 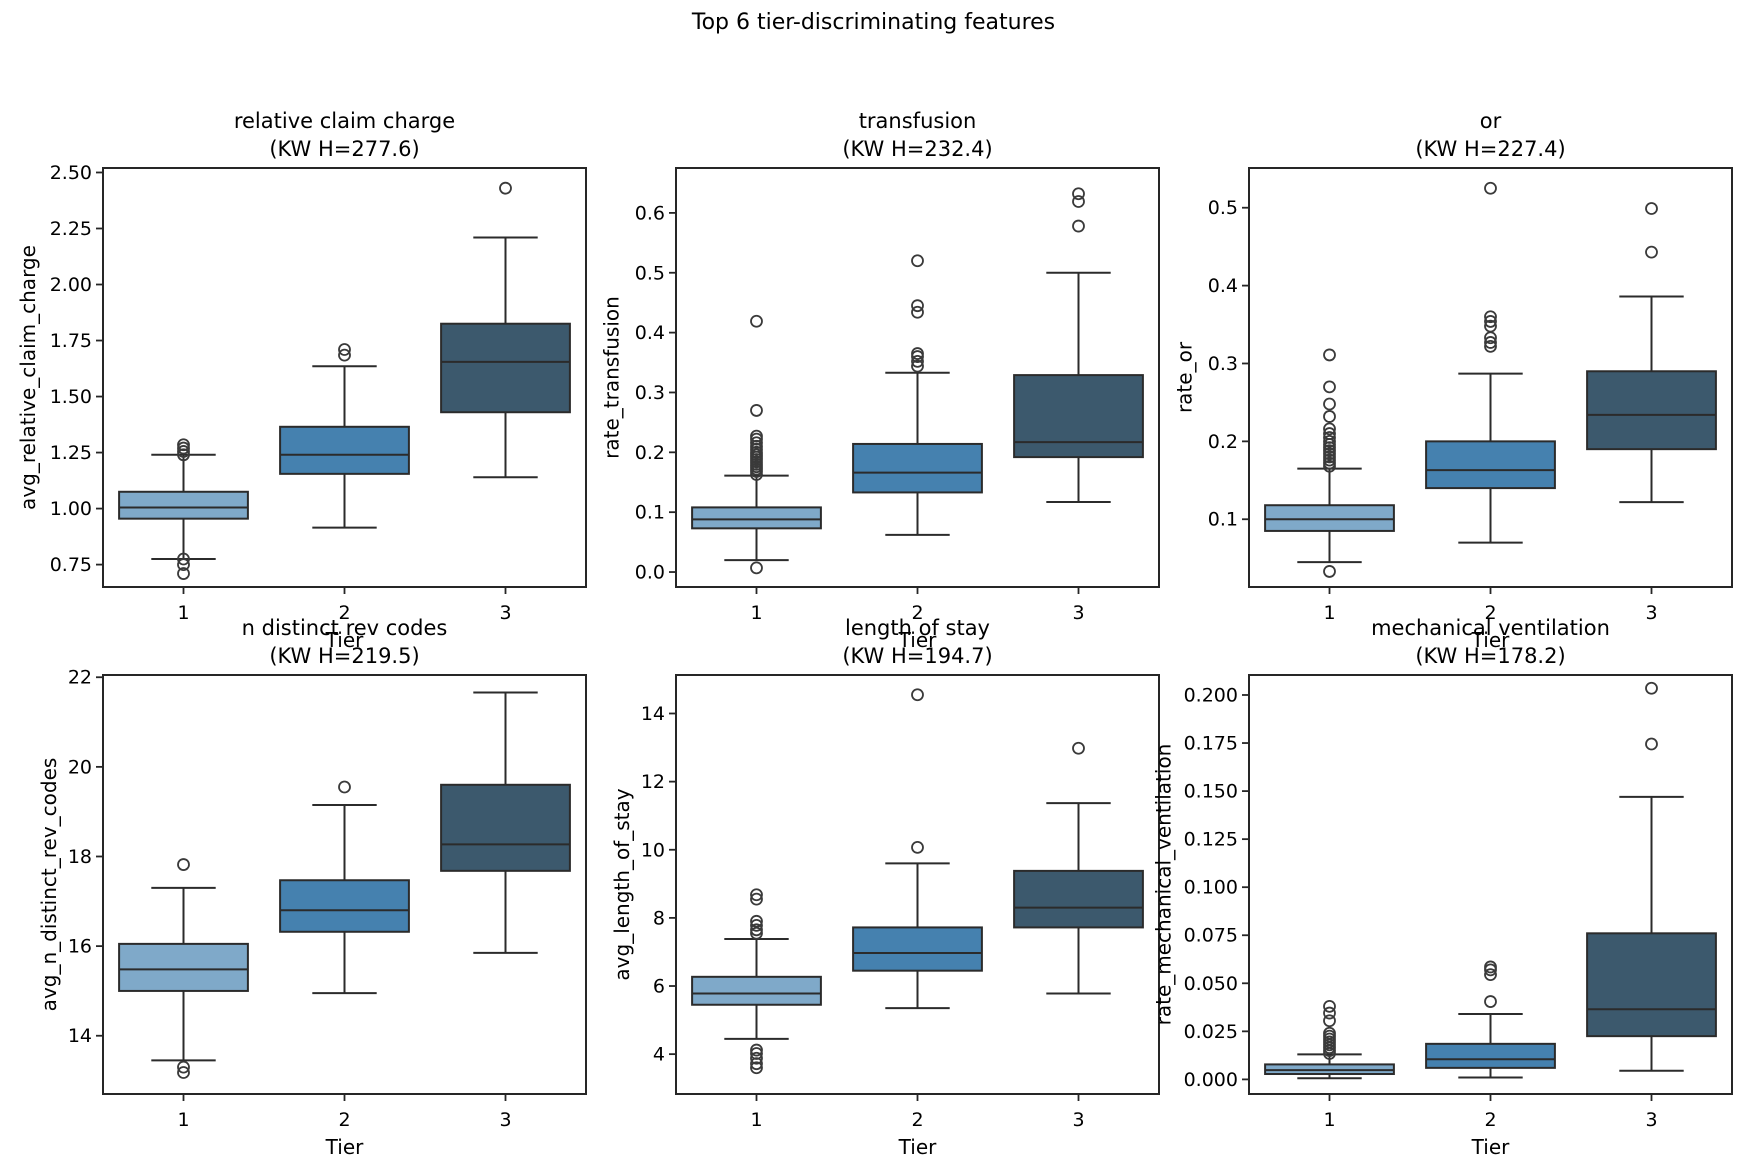 I want to click on y-tick-label: 0.6, so click(x=650, y=213).